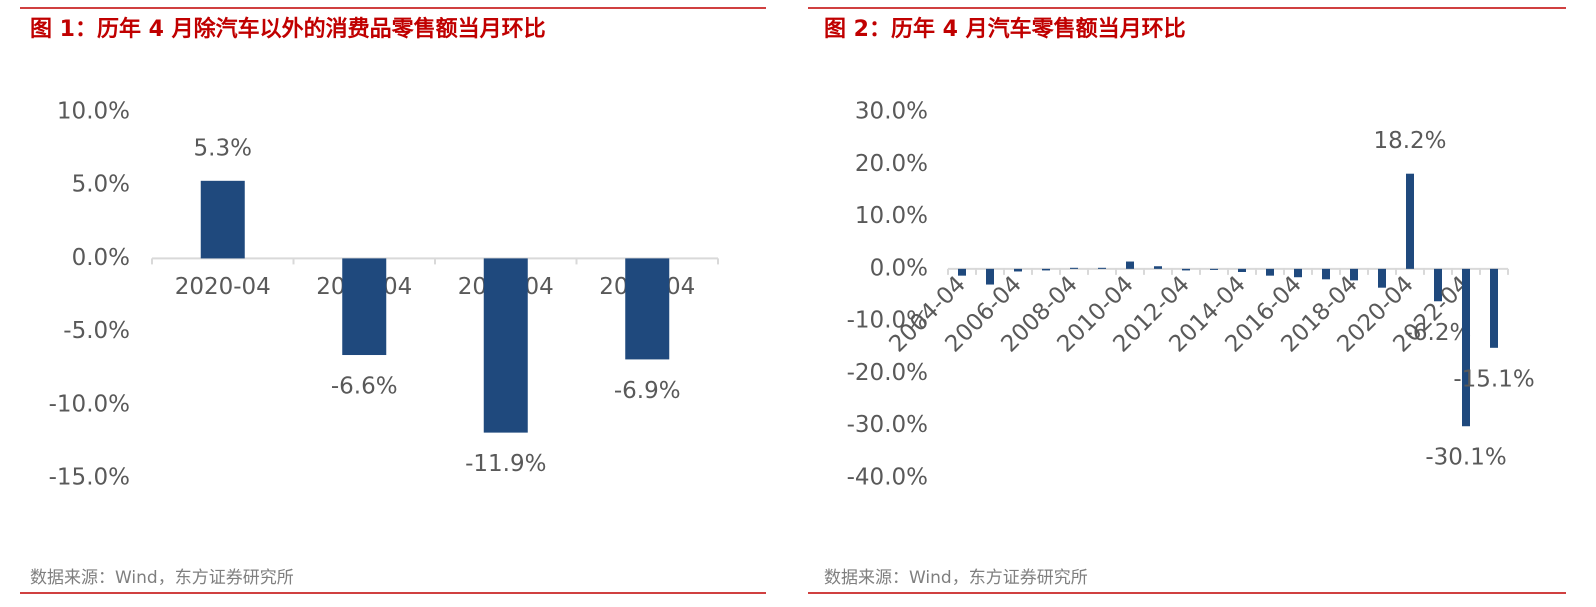  Describe the element at coordinates (887, 373) in the screenshot. I see `y-tick-label: -20.0%` at that location.